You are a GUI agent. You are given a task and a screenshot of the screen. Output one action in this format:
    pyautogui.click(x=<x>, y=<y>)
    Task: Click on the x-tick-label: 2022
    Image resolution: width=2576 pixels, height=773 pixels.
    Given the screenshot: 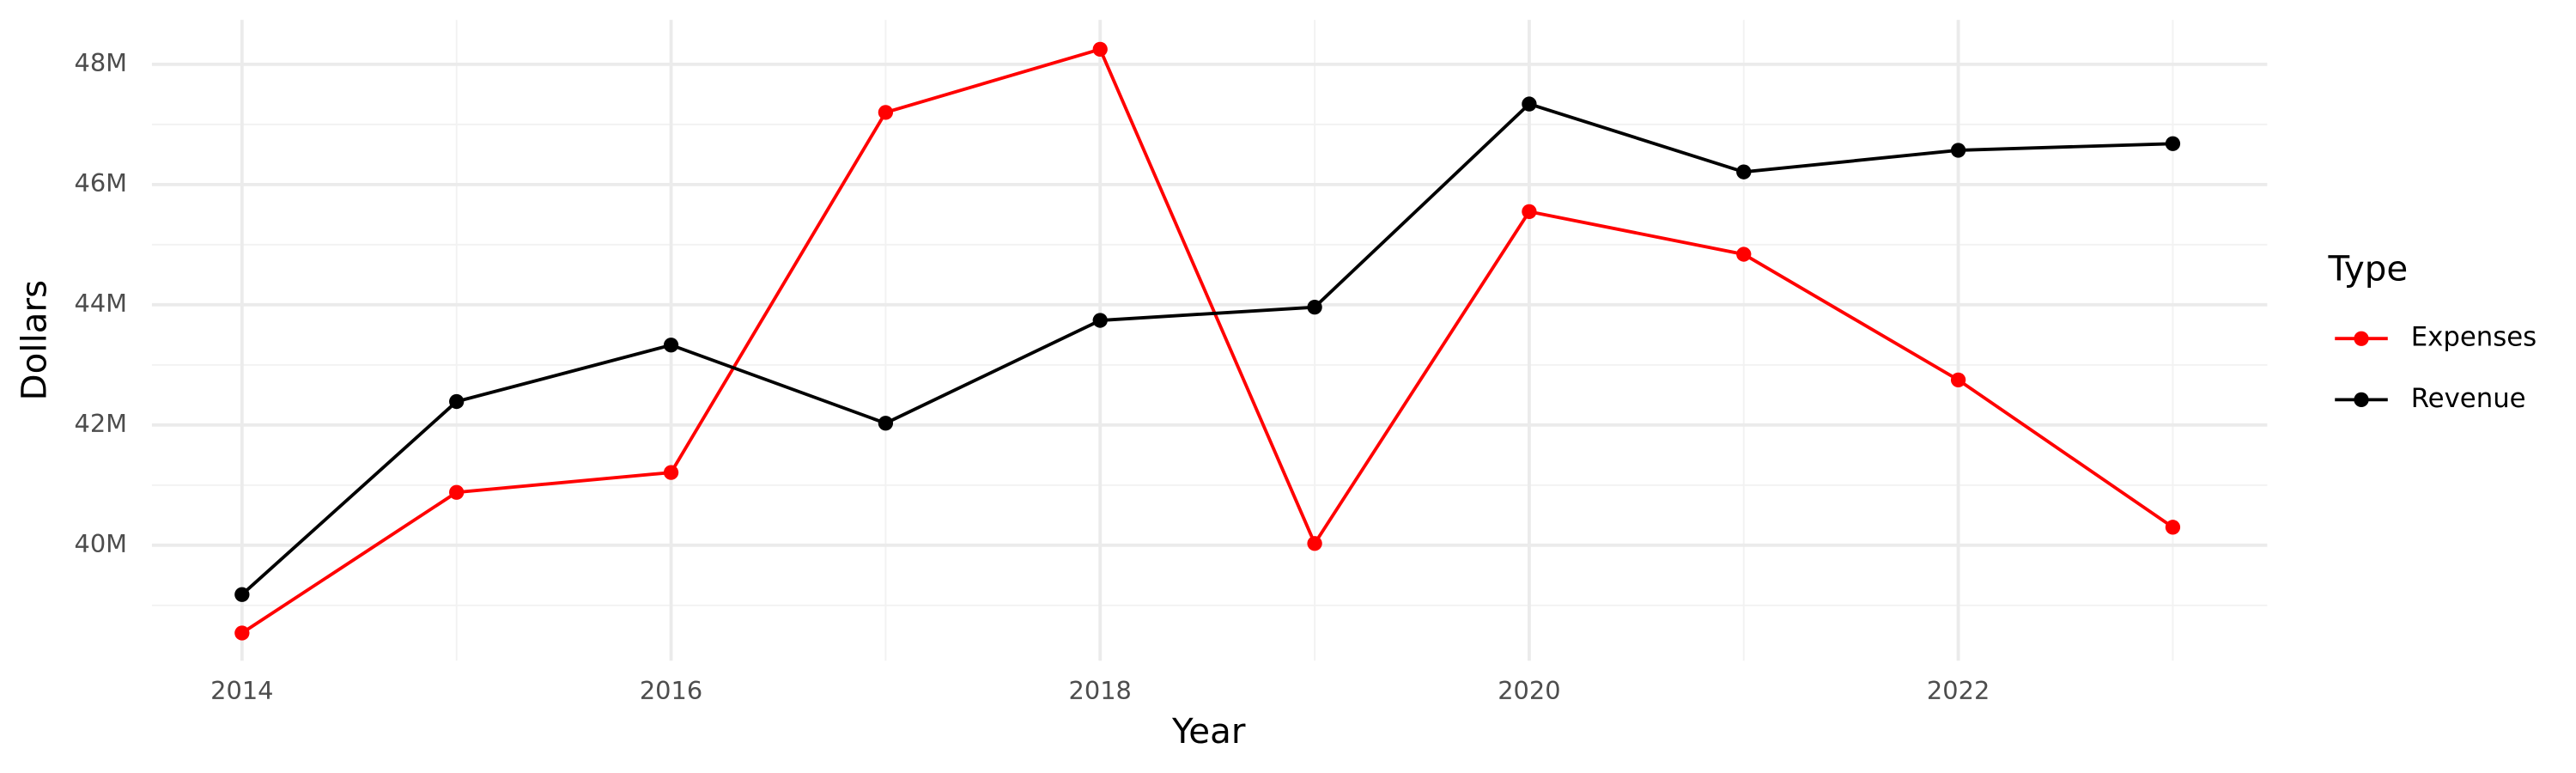 What is the action you would take?
    pyautogui.click(x=1959, y=690)
    